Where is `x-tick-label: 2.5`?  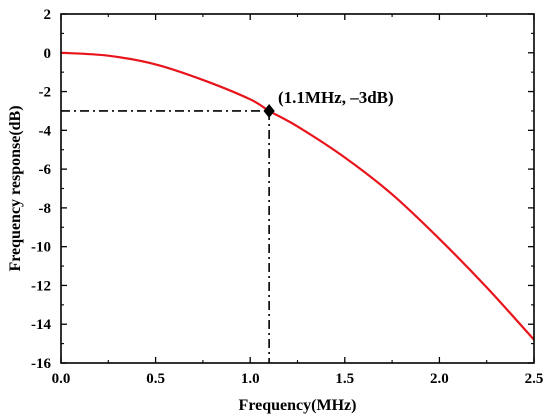
x-tick-label: 2.5 is located at coordinates (534, 379).